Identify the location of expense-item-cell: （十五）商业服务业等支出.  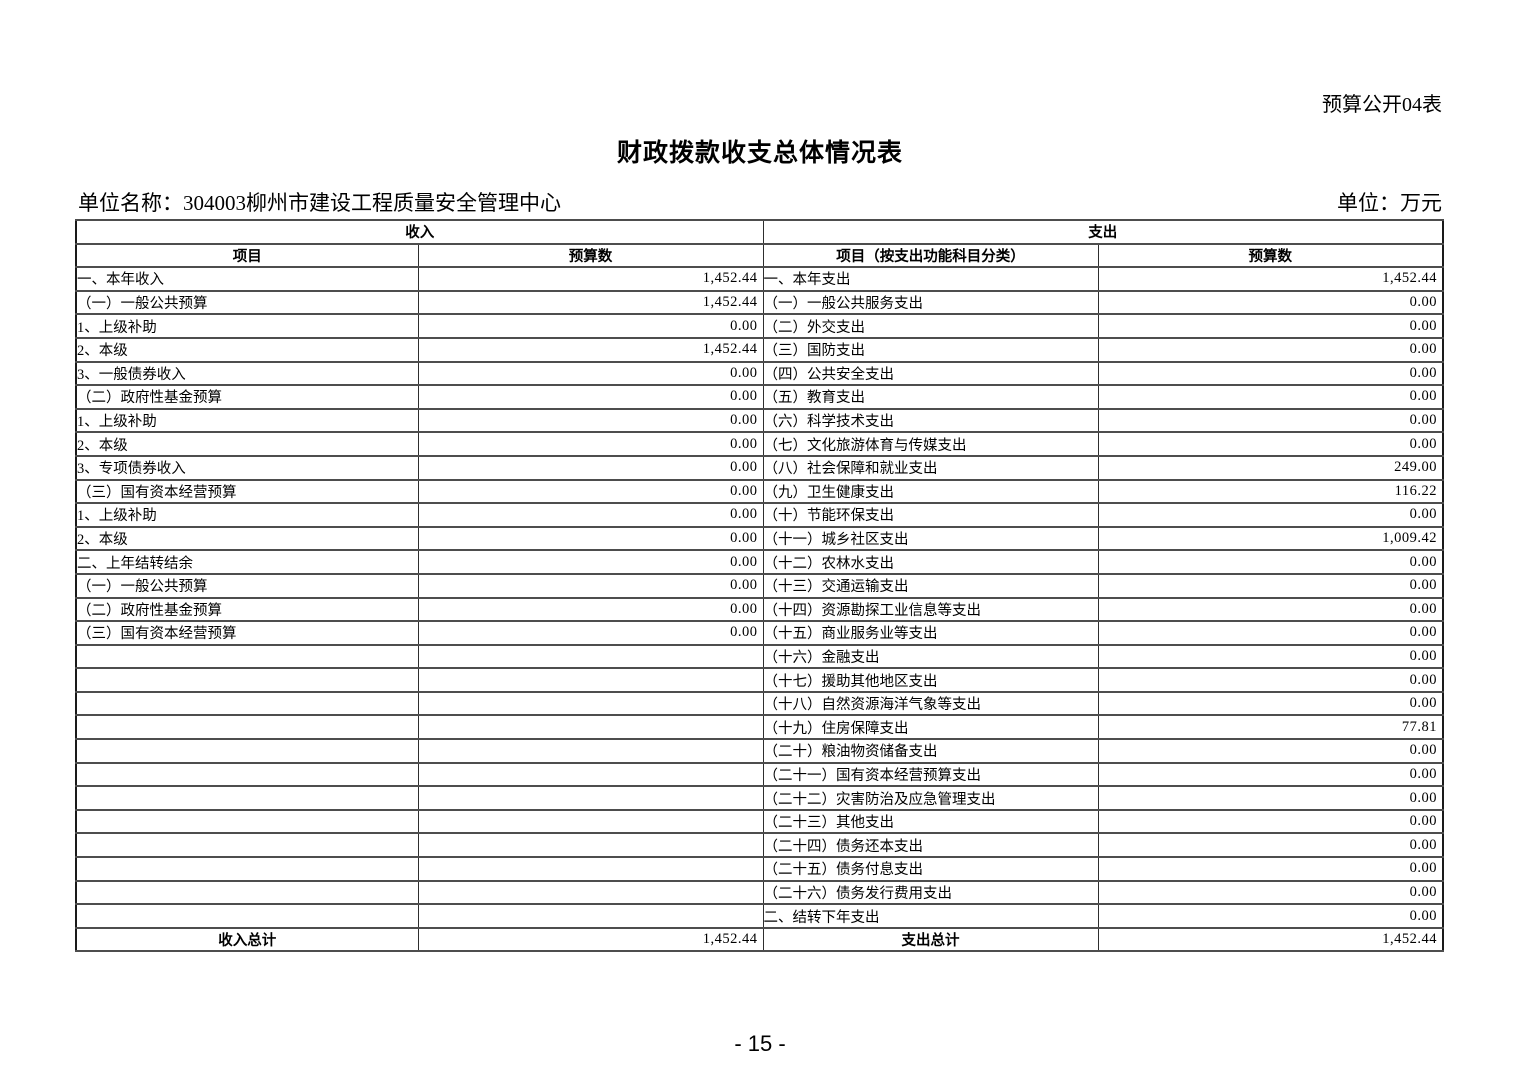
(930, 633).